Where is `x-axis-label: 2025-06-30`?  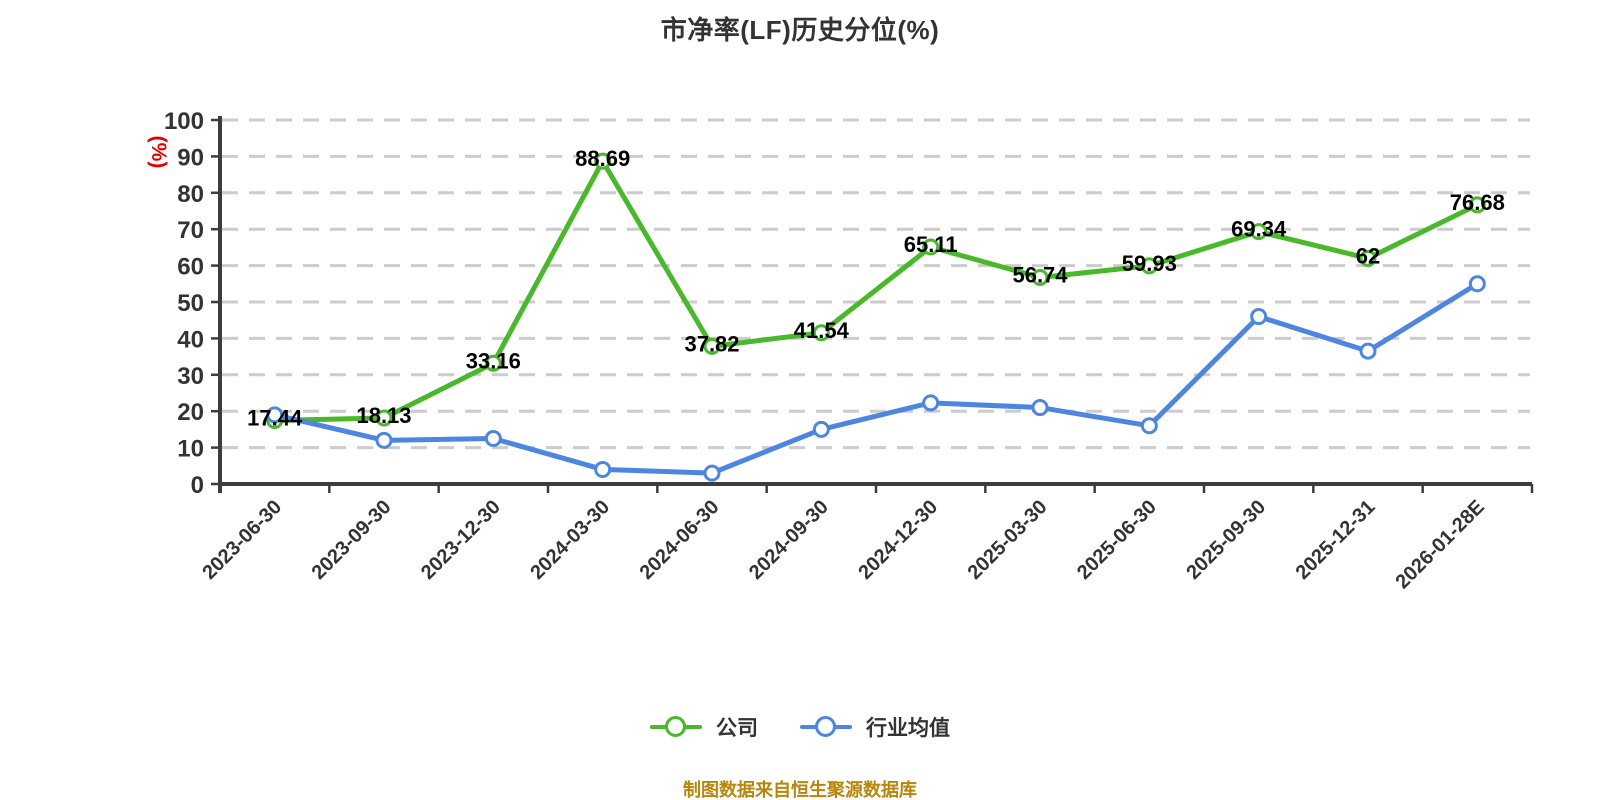
x-axis-label: 2025-06-30 is located at coordinates (1117, 540).